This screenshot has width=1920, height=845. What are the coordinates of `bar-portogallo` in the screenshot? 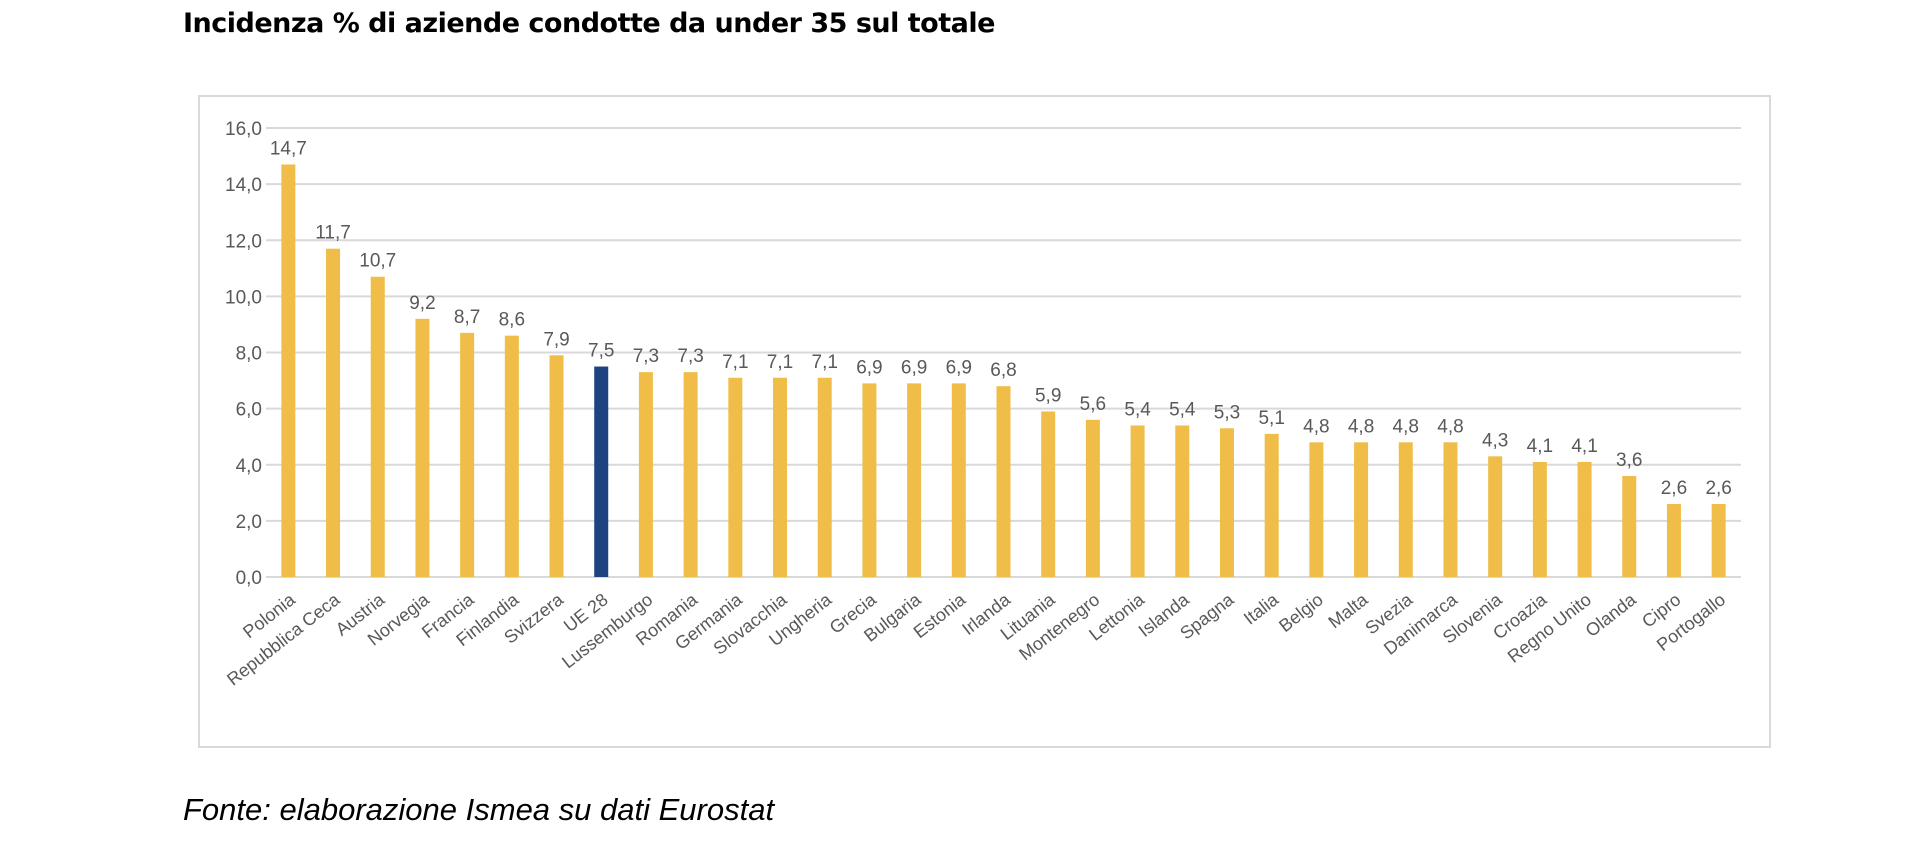 It's located at (1718, 540).